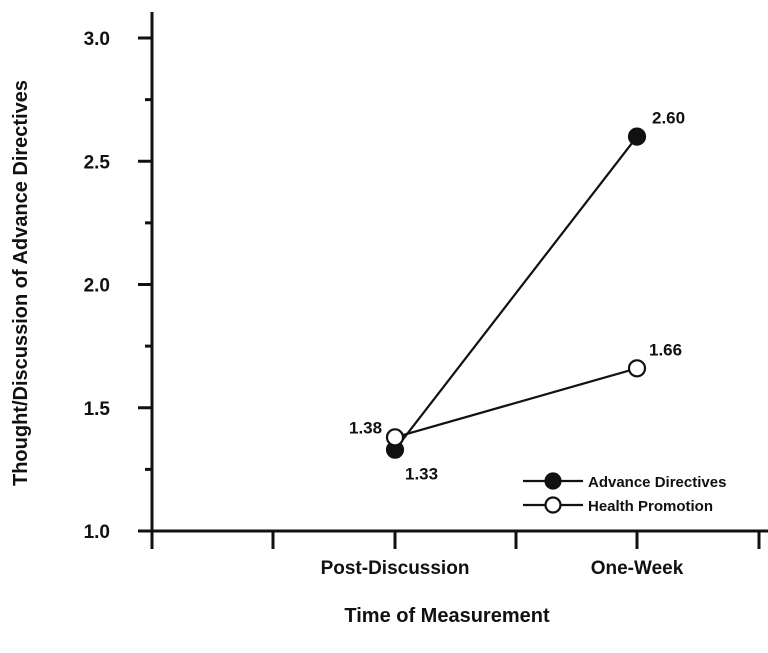 The height and width of the screenshot is (653, 768). I want to click on legend: Advance Directives Health Promotion, so click(624, 493).